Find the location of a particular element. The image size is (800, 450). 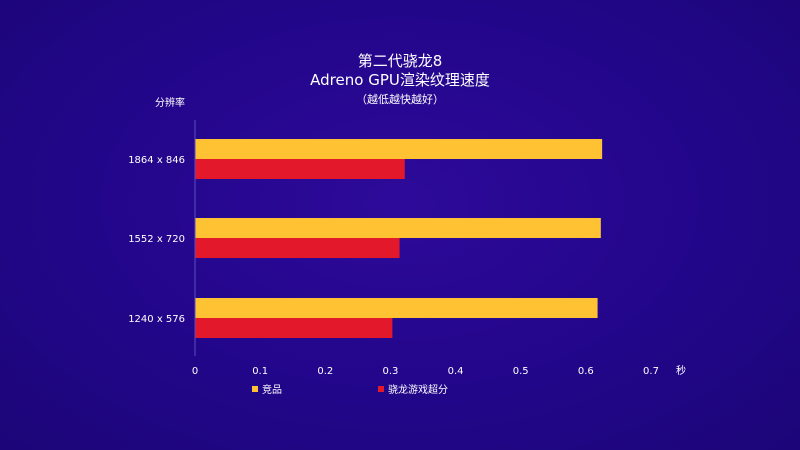

category-labels-group: 1864 x 846 1552 x 720 1240 x 576 is located at coordinates (156, 240).